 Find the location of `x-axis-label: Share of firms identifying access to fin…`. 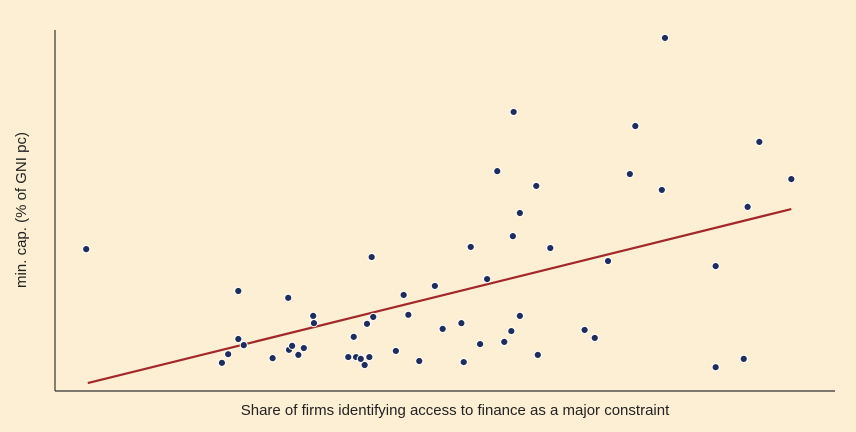

x-axis-label: Share of firms identifying access to fin… is located at coordinates (455, 410).